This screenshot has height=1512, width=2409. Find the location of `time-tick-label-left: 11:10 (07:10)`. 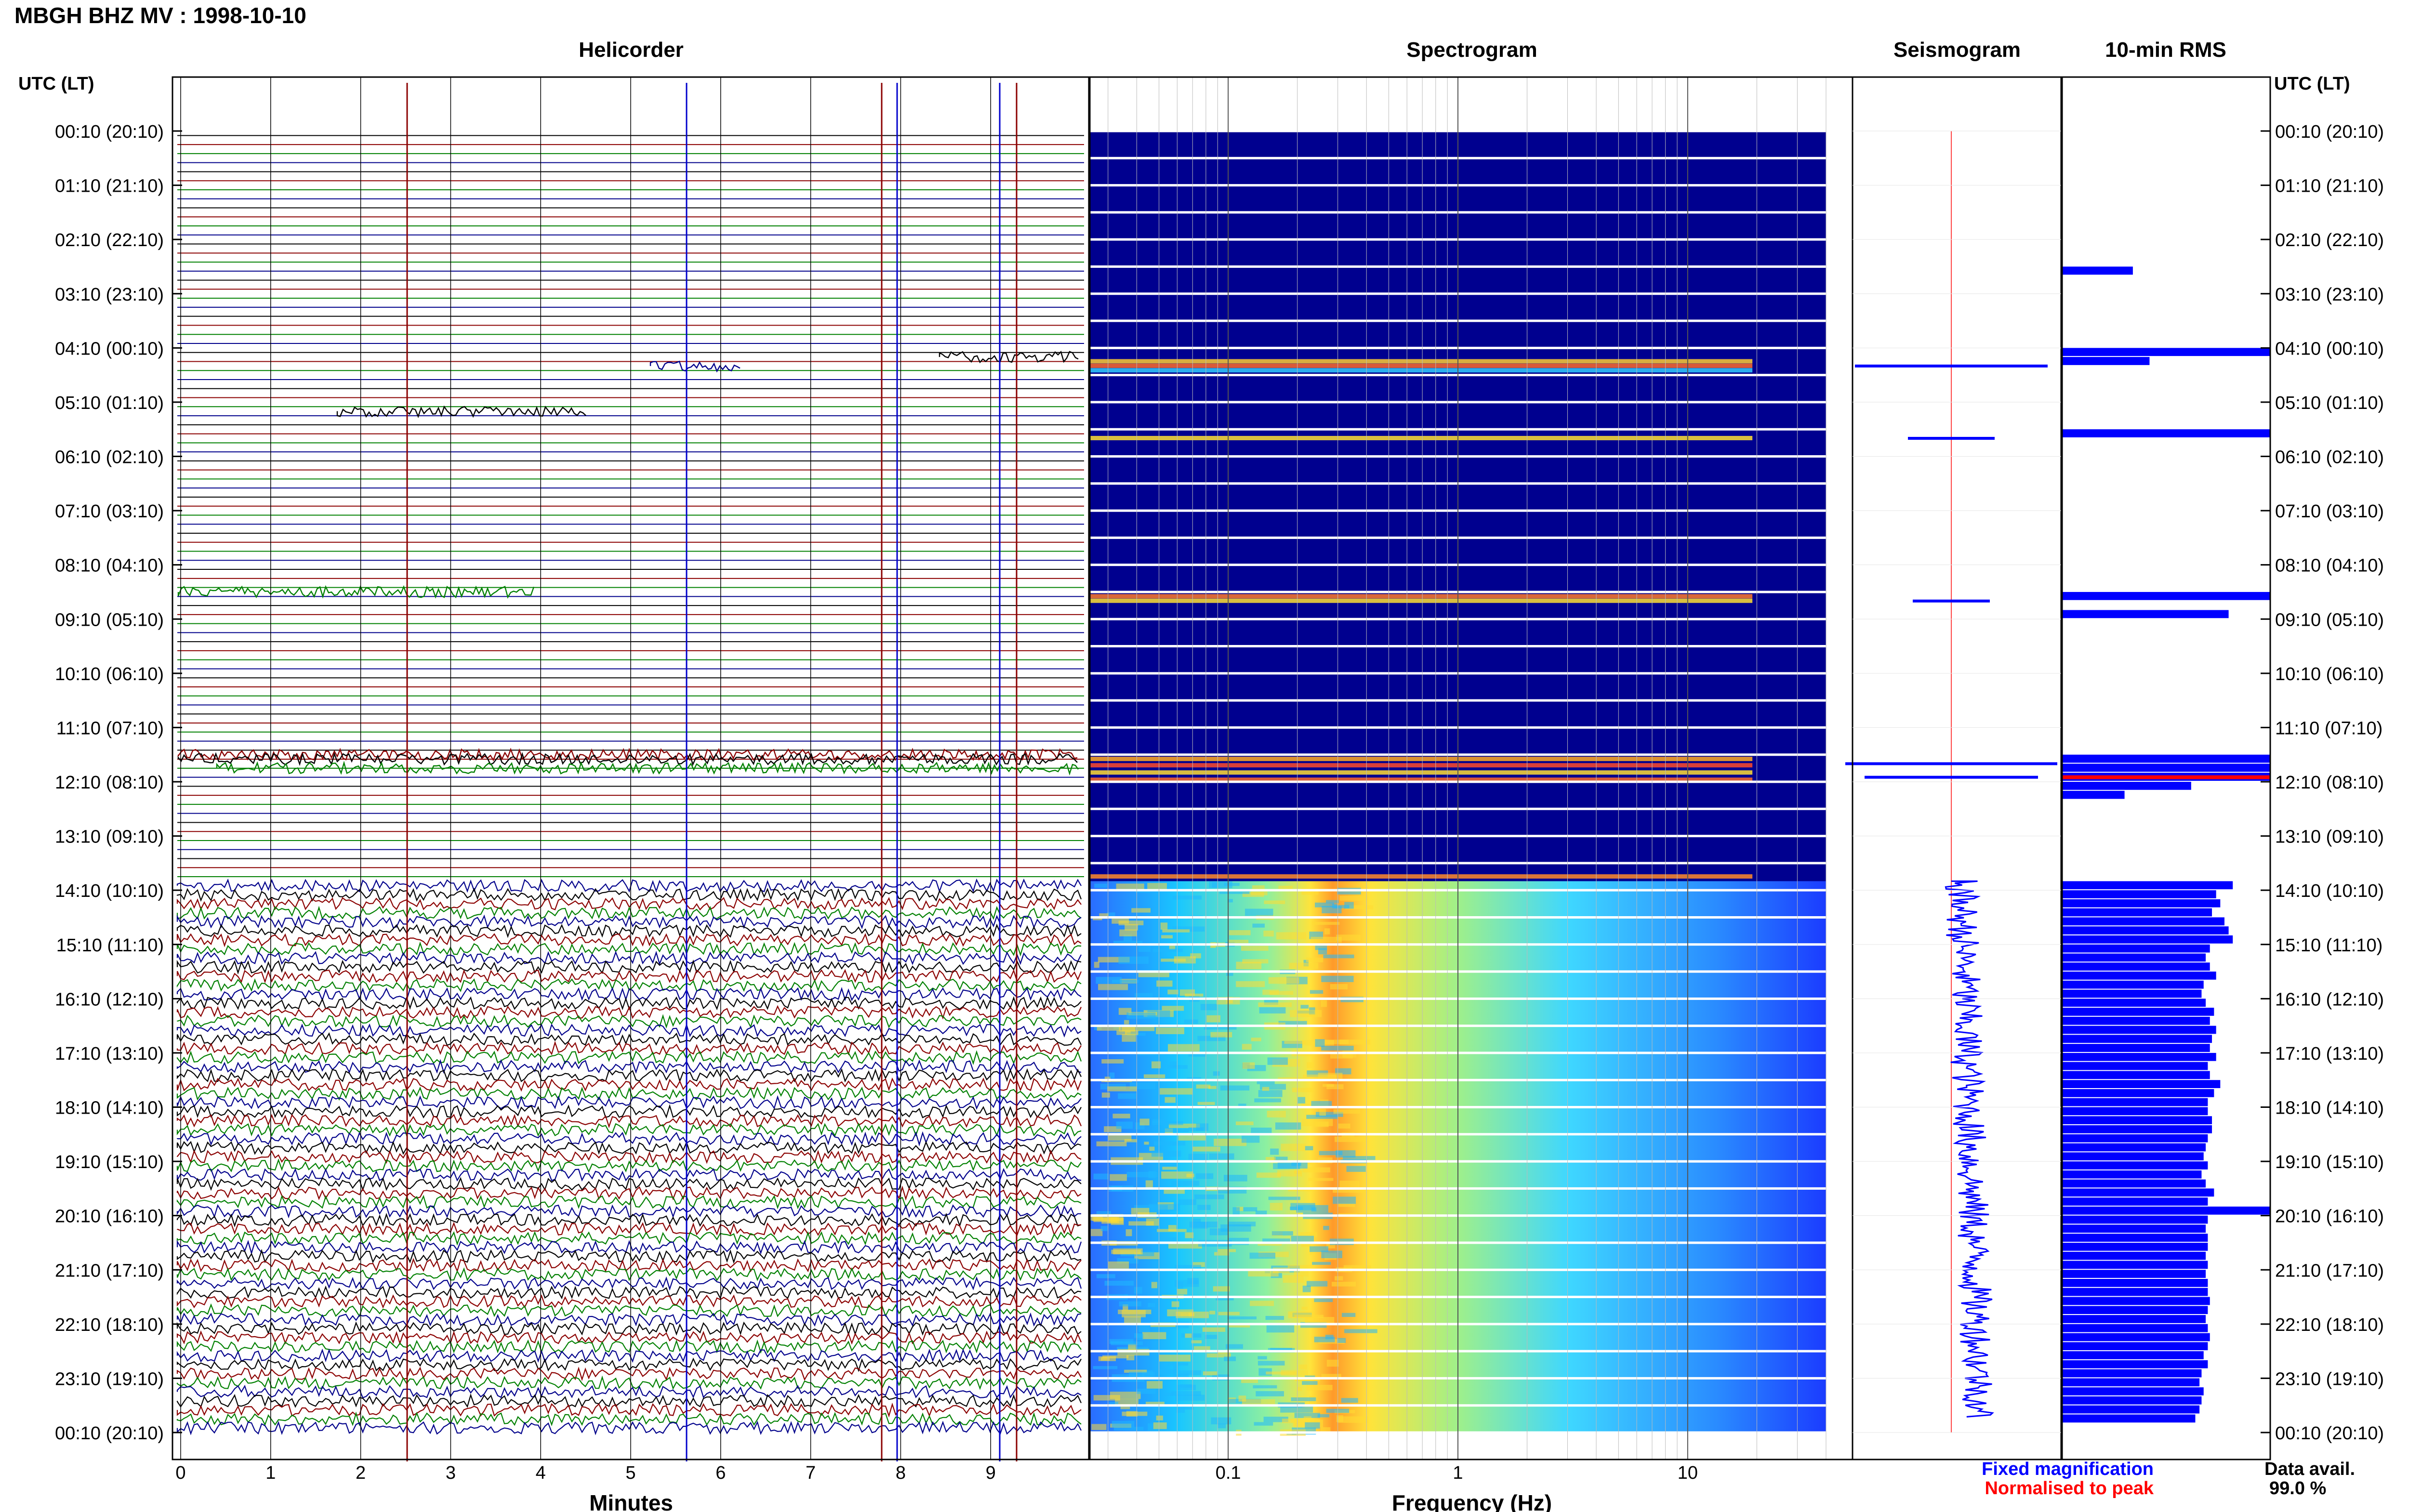

time-tick-label-left: 11:10 (07:10) is located at coordinates (110, 728).